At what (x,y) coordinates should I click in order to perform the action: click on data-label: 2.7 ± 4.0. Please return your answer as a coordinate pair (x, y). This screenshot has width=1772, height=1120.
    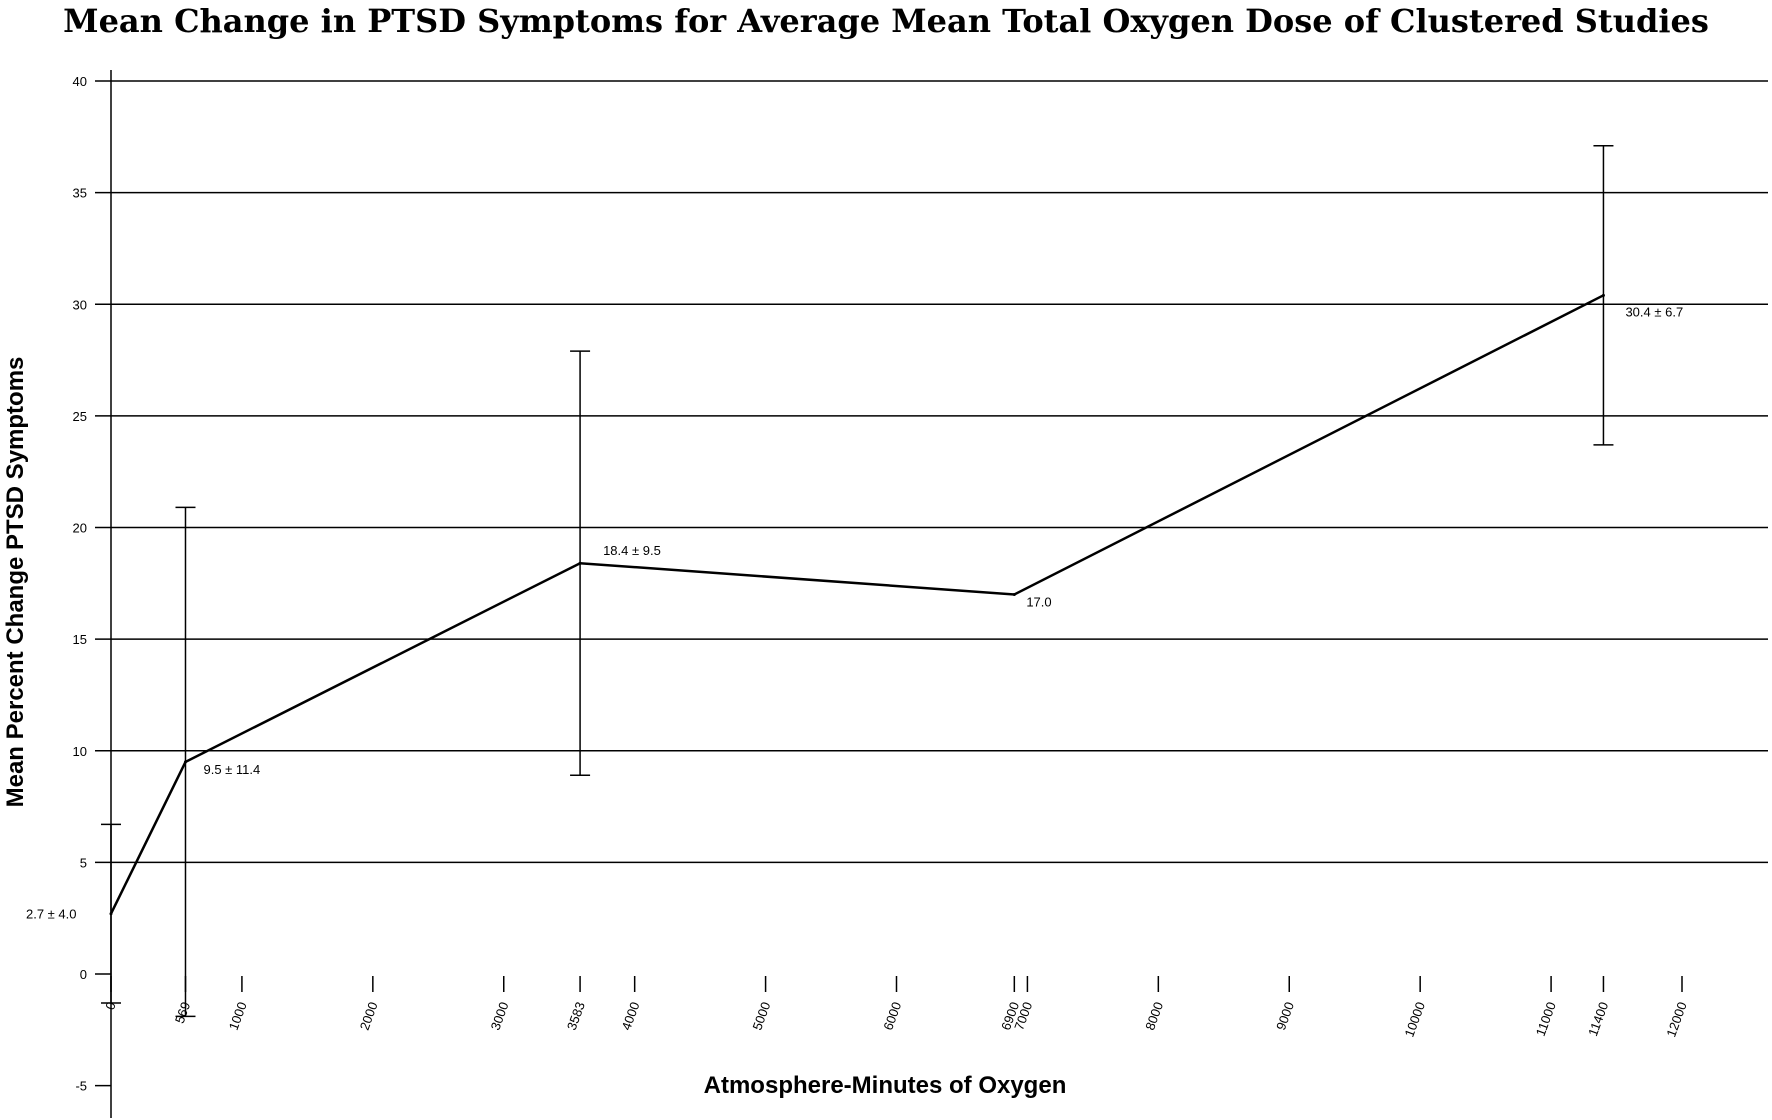
    Looking at the image, I should click on (51, 914).